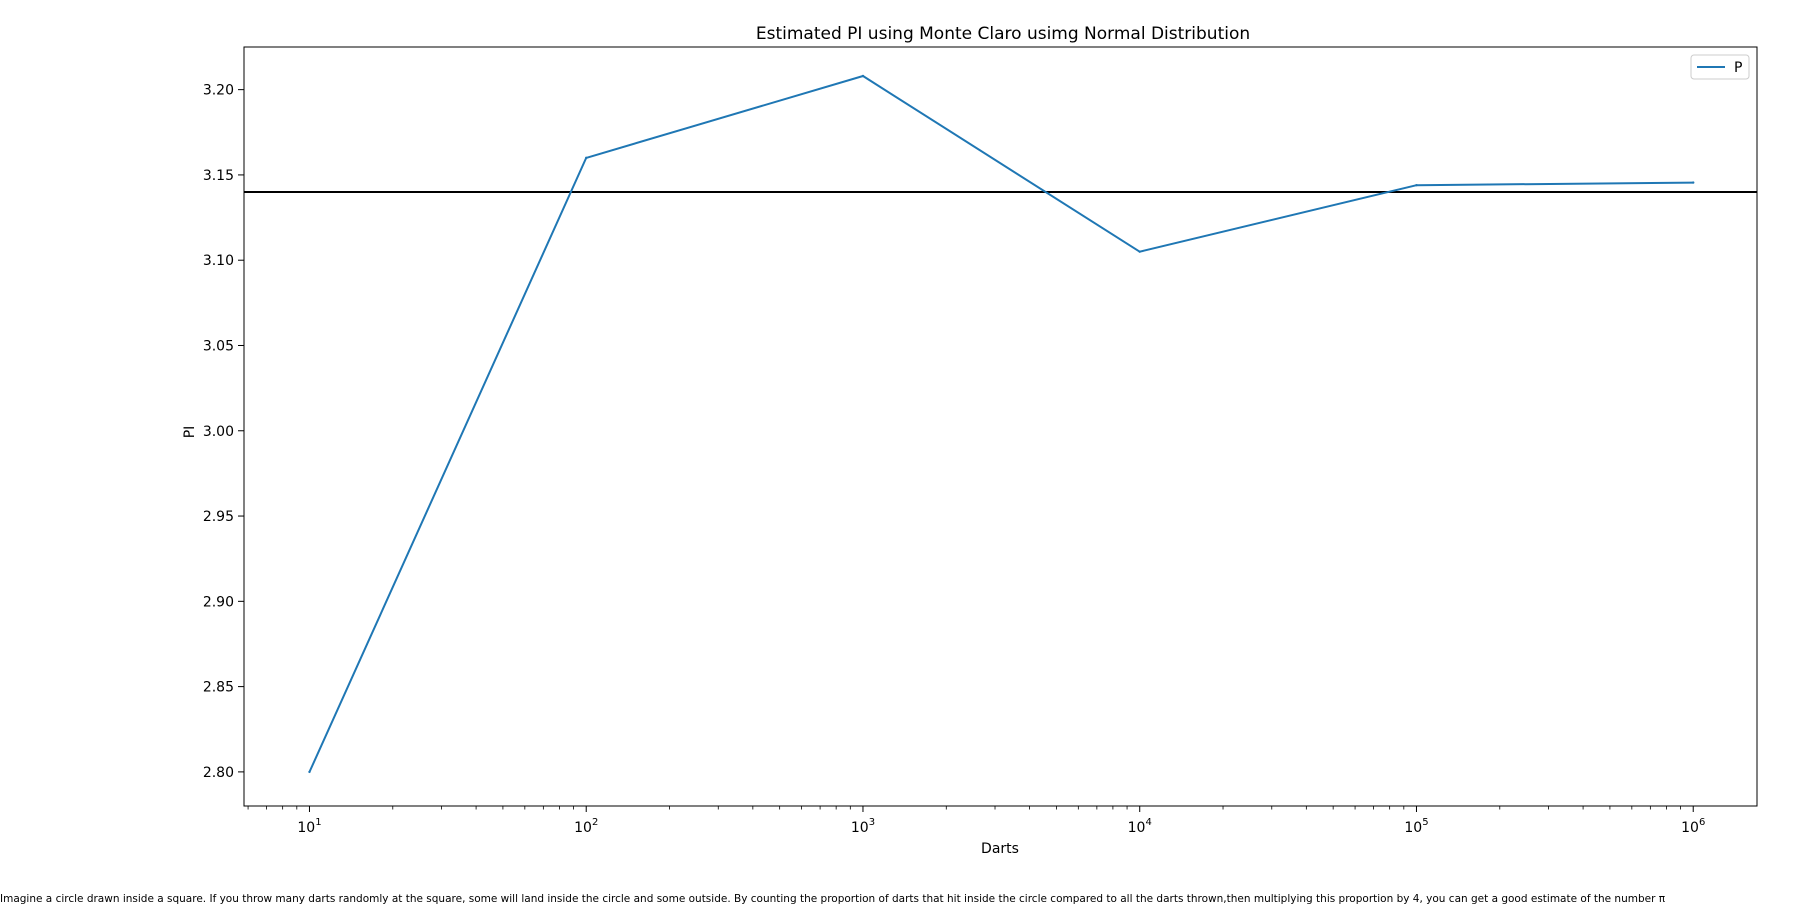 Image resolution: width=1798 pixels, height=905 pixels. Describe the element at coordinates (218, 517) in the screenshot. I see `y-tick-label: 2.95` at that location.